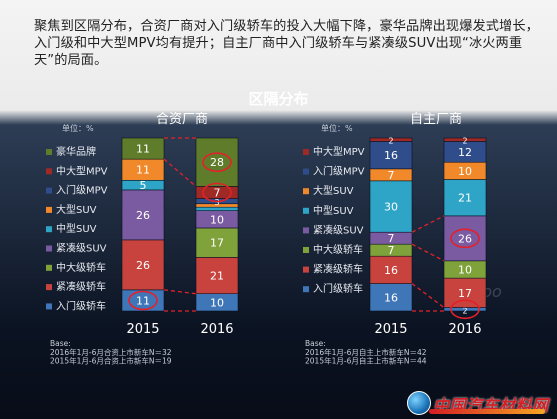  What do you see at coordinates (143, 170) in the screenshot?
I see `data-label-大型SUV-2015: 11` at bounding box center [143, 170].